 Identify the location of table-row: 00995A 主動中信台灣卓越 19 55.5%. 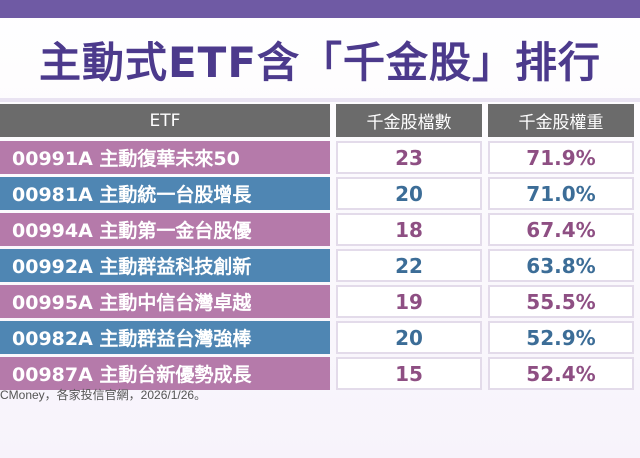
(320, 301).